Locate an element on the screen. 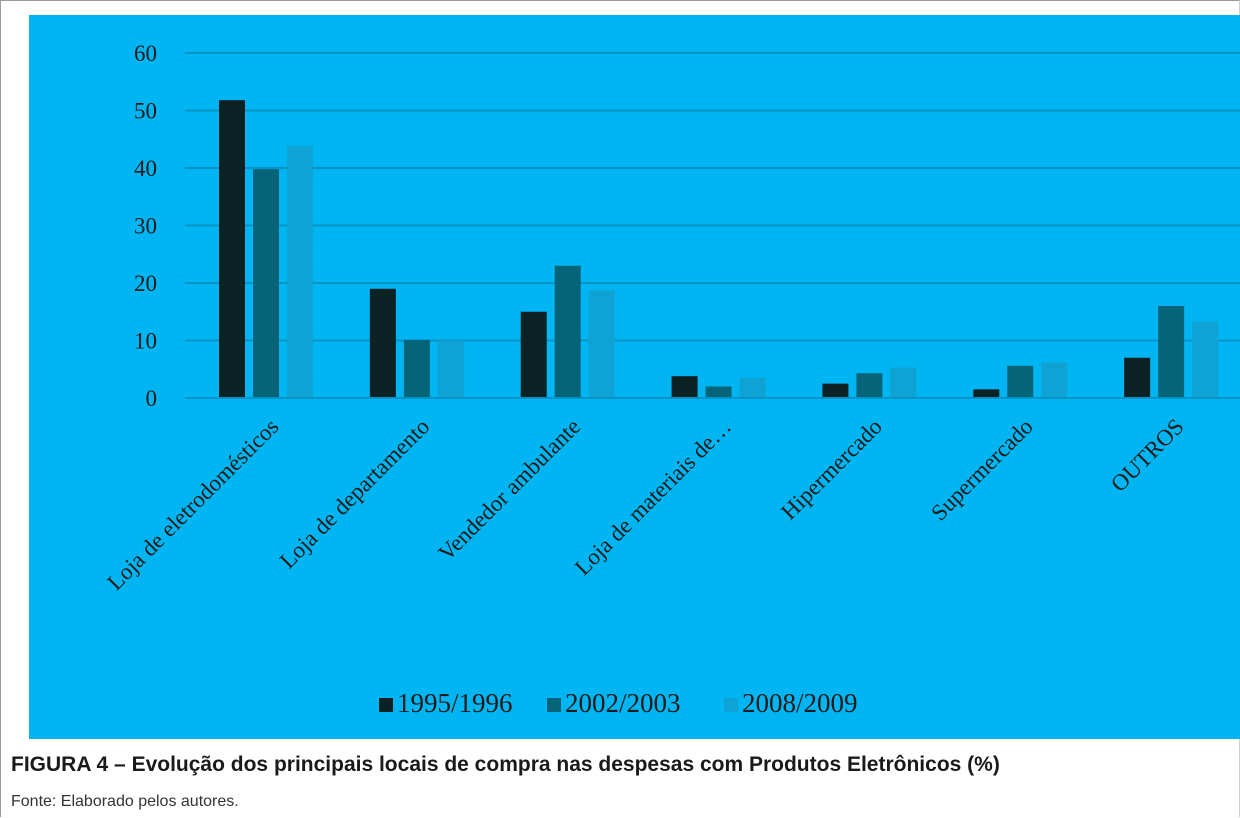 Image resolution: width=1240 pixels, height=818 pixels. y-tick-label: 0 is located at coordinates (152, 398).